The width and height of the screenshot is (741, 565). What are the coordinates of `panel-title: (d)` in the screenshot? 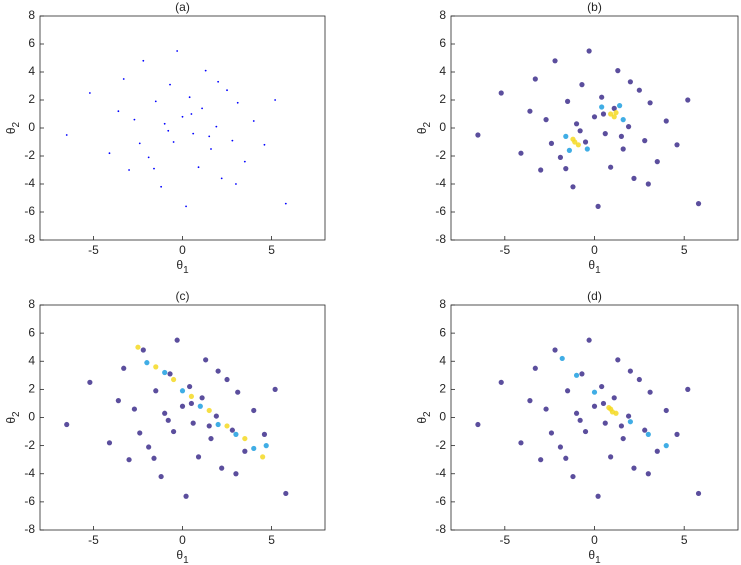 It's located at (594, 296).